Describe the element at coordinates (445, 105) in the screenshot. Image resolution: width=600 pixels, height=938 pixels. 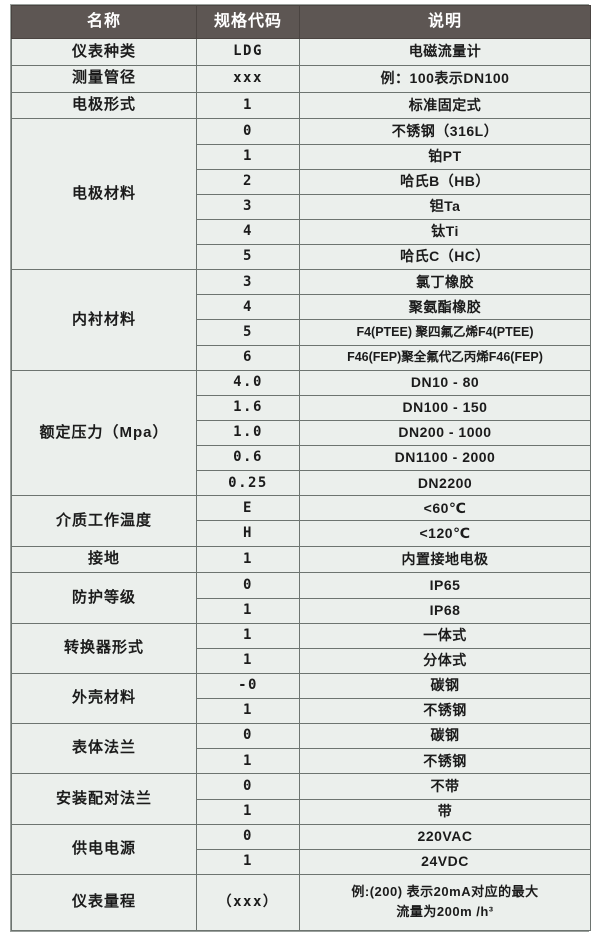
I see `description-cell: 标准固定式` at that location.